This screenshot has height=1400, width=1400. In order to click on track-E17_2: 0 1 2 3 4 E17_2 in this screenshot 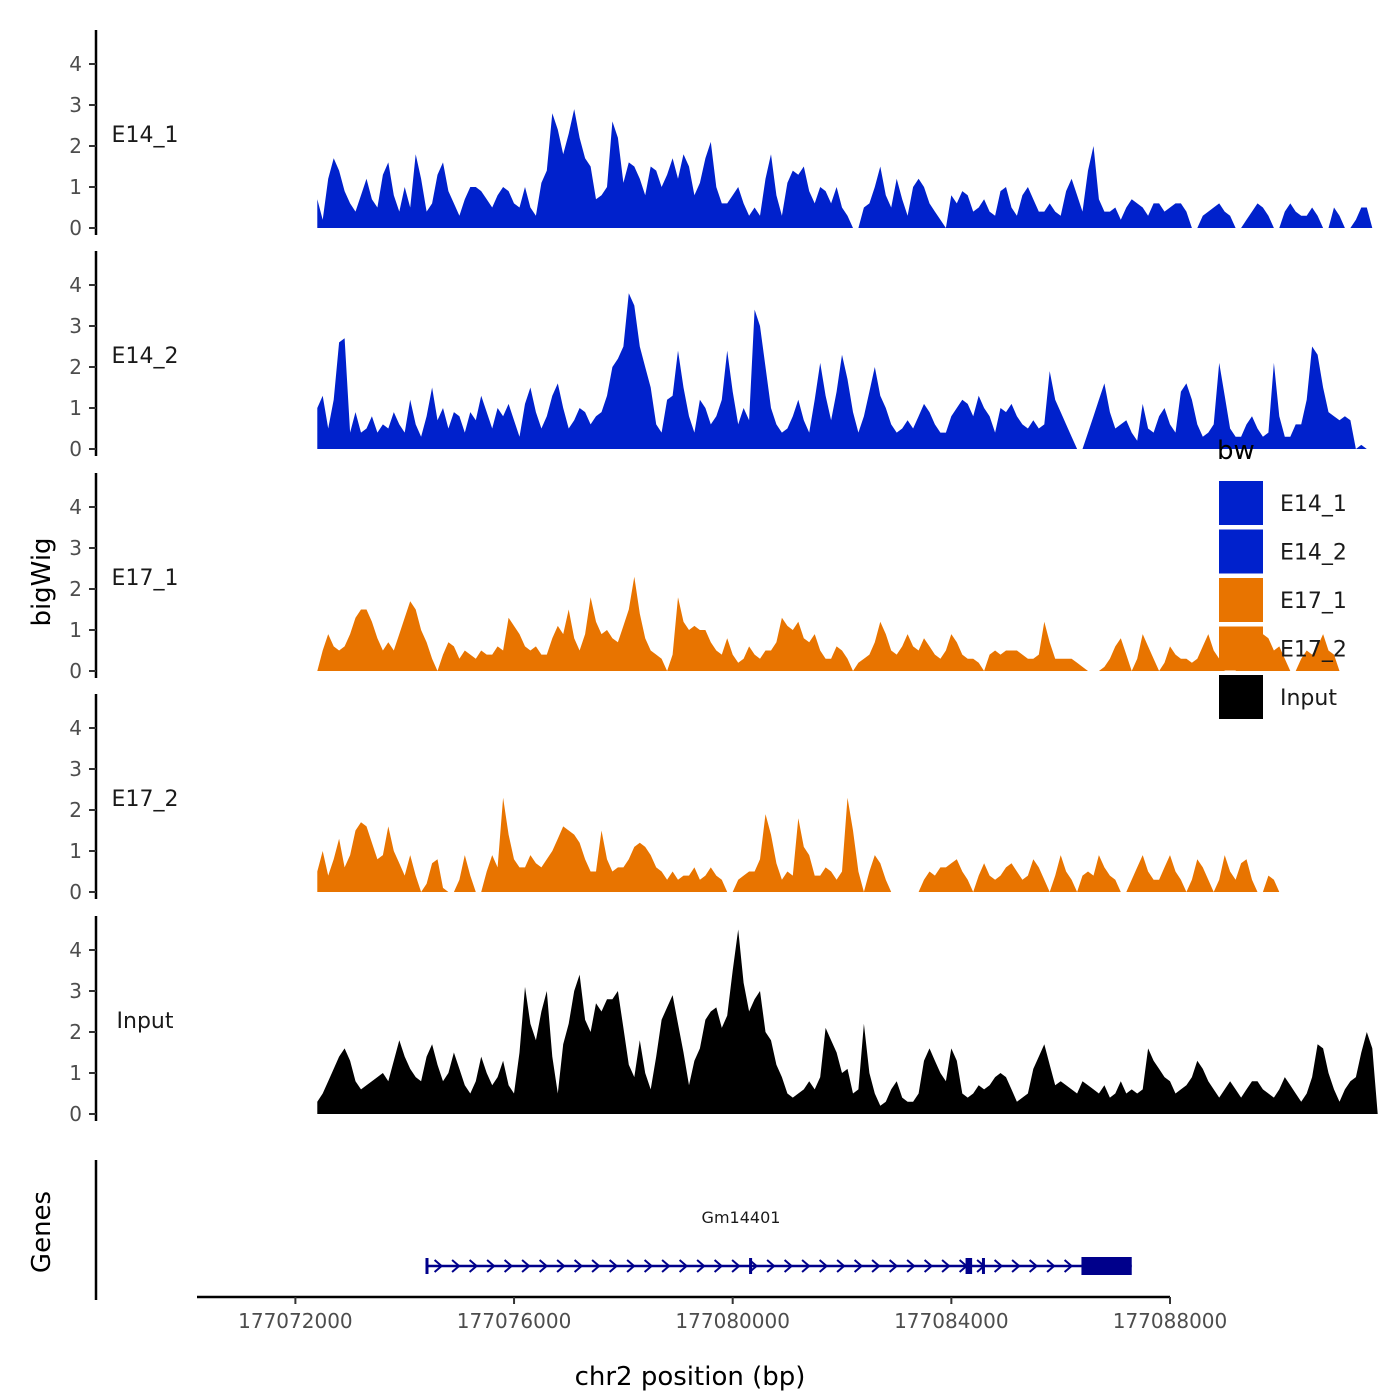, I will do `click(734, 799)`.